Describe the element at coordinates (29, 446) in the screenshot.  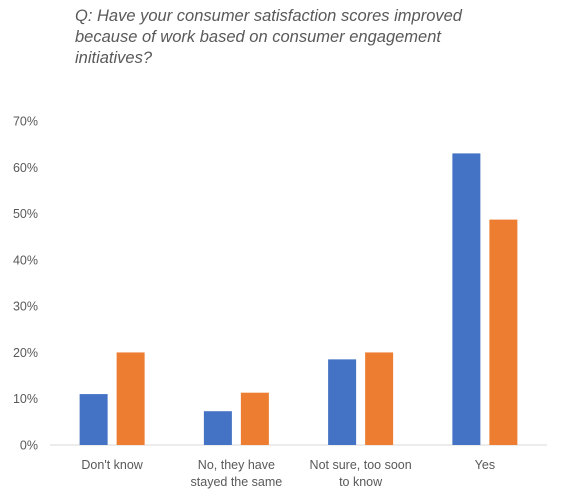
I see `y-tick-label: 0%` at that location.